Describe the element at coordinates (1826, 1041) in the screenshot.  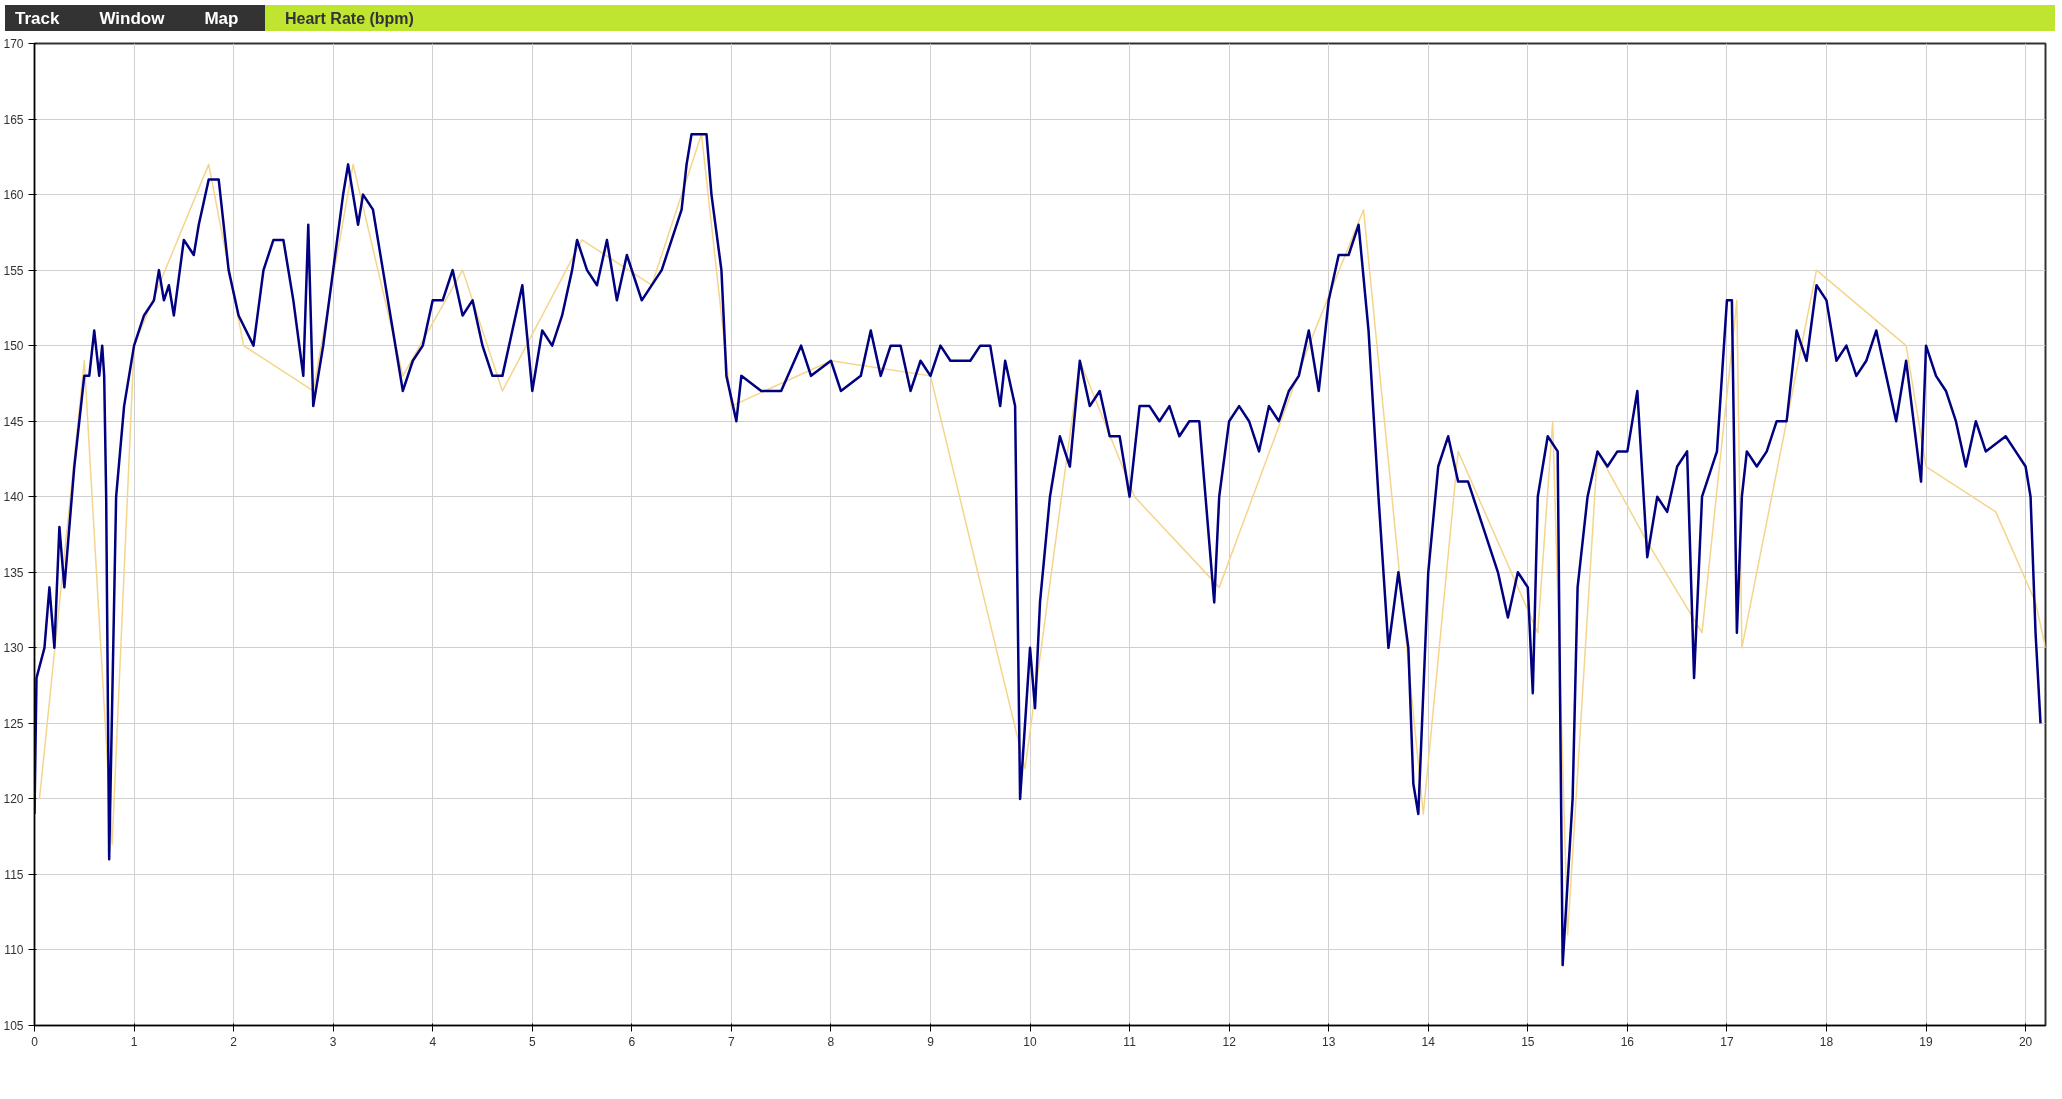
I see `x-tick-label: 18` at that location.